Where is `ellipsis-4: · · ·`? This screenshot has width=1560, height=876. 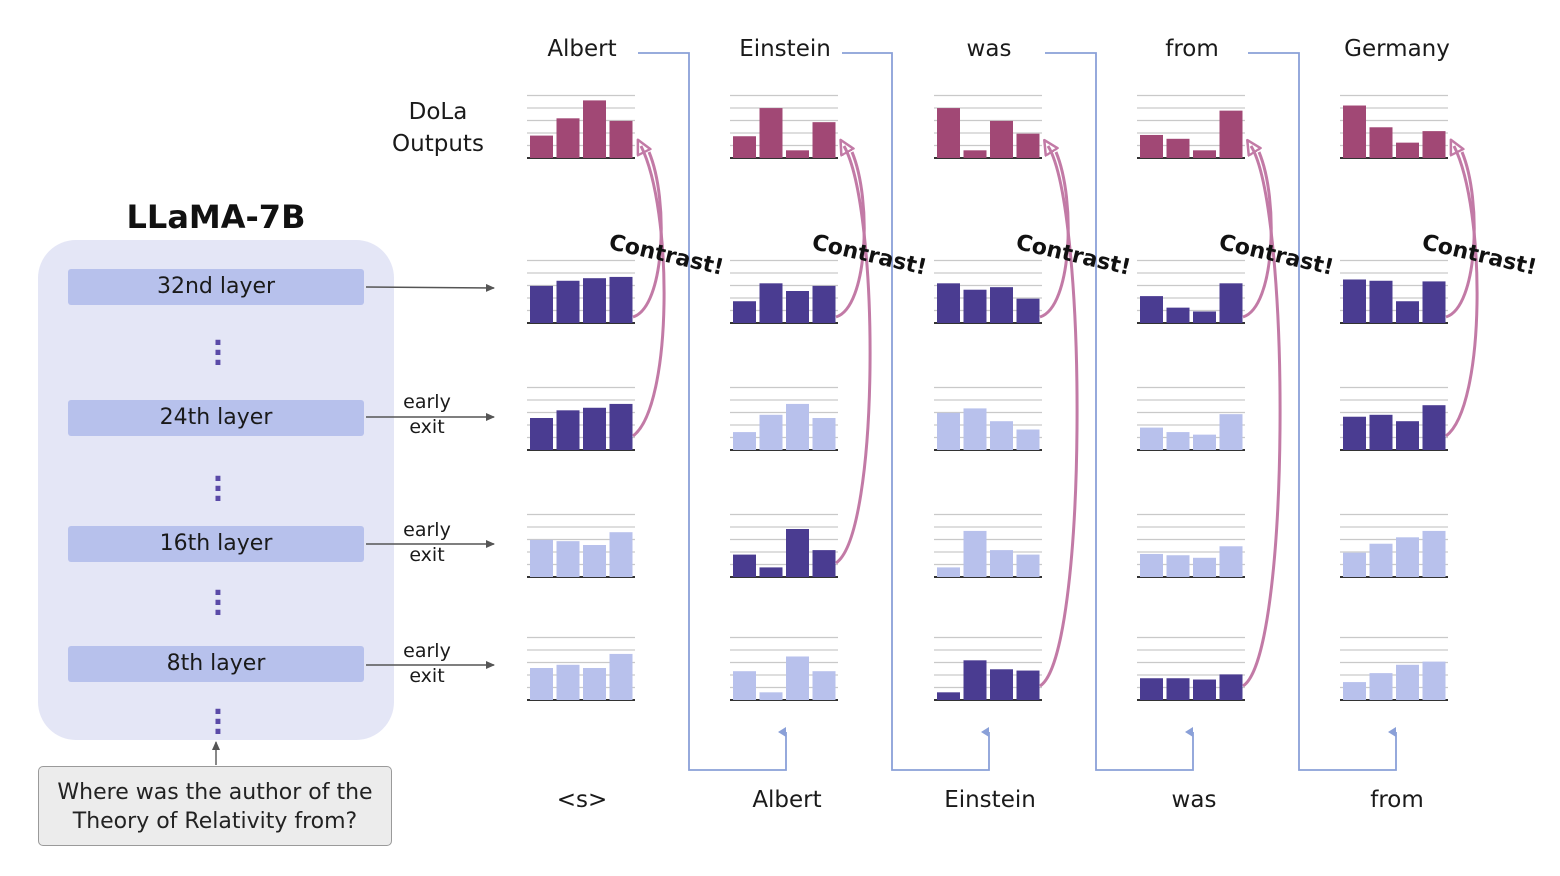
ellipsis-4: · · · is located at coordinates (218, 721).